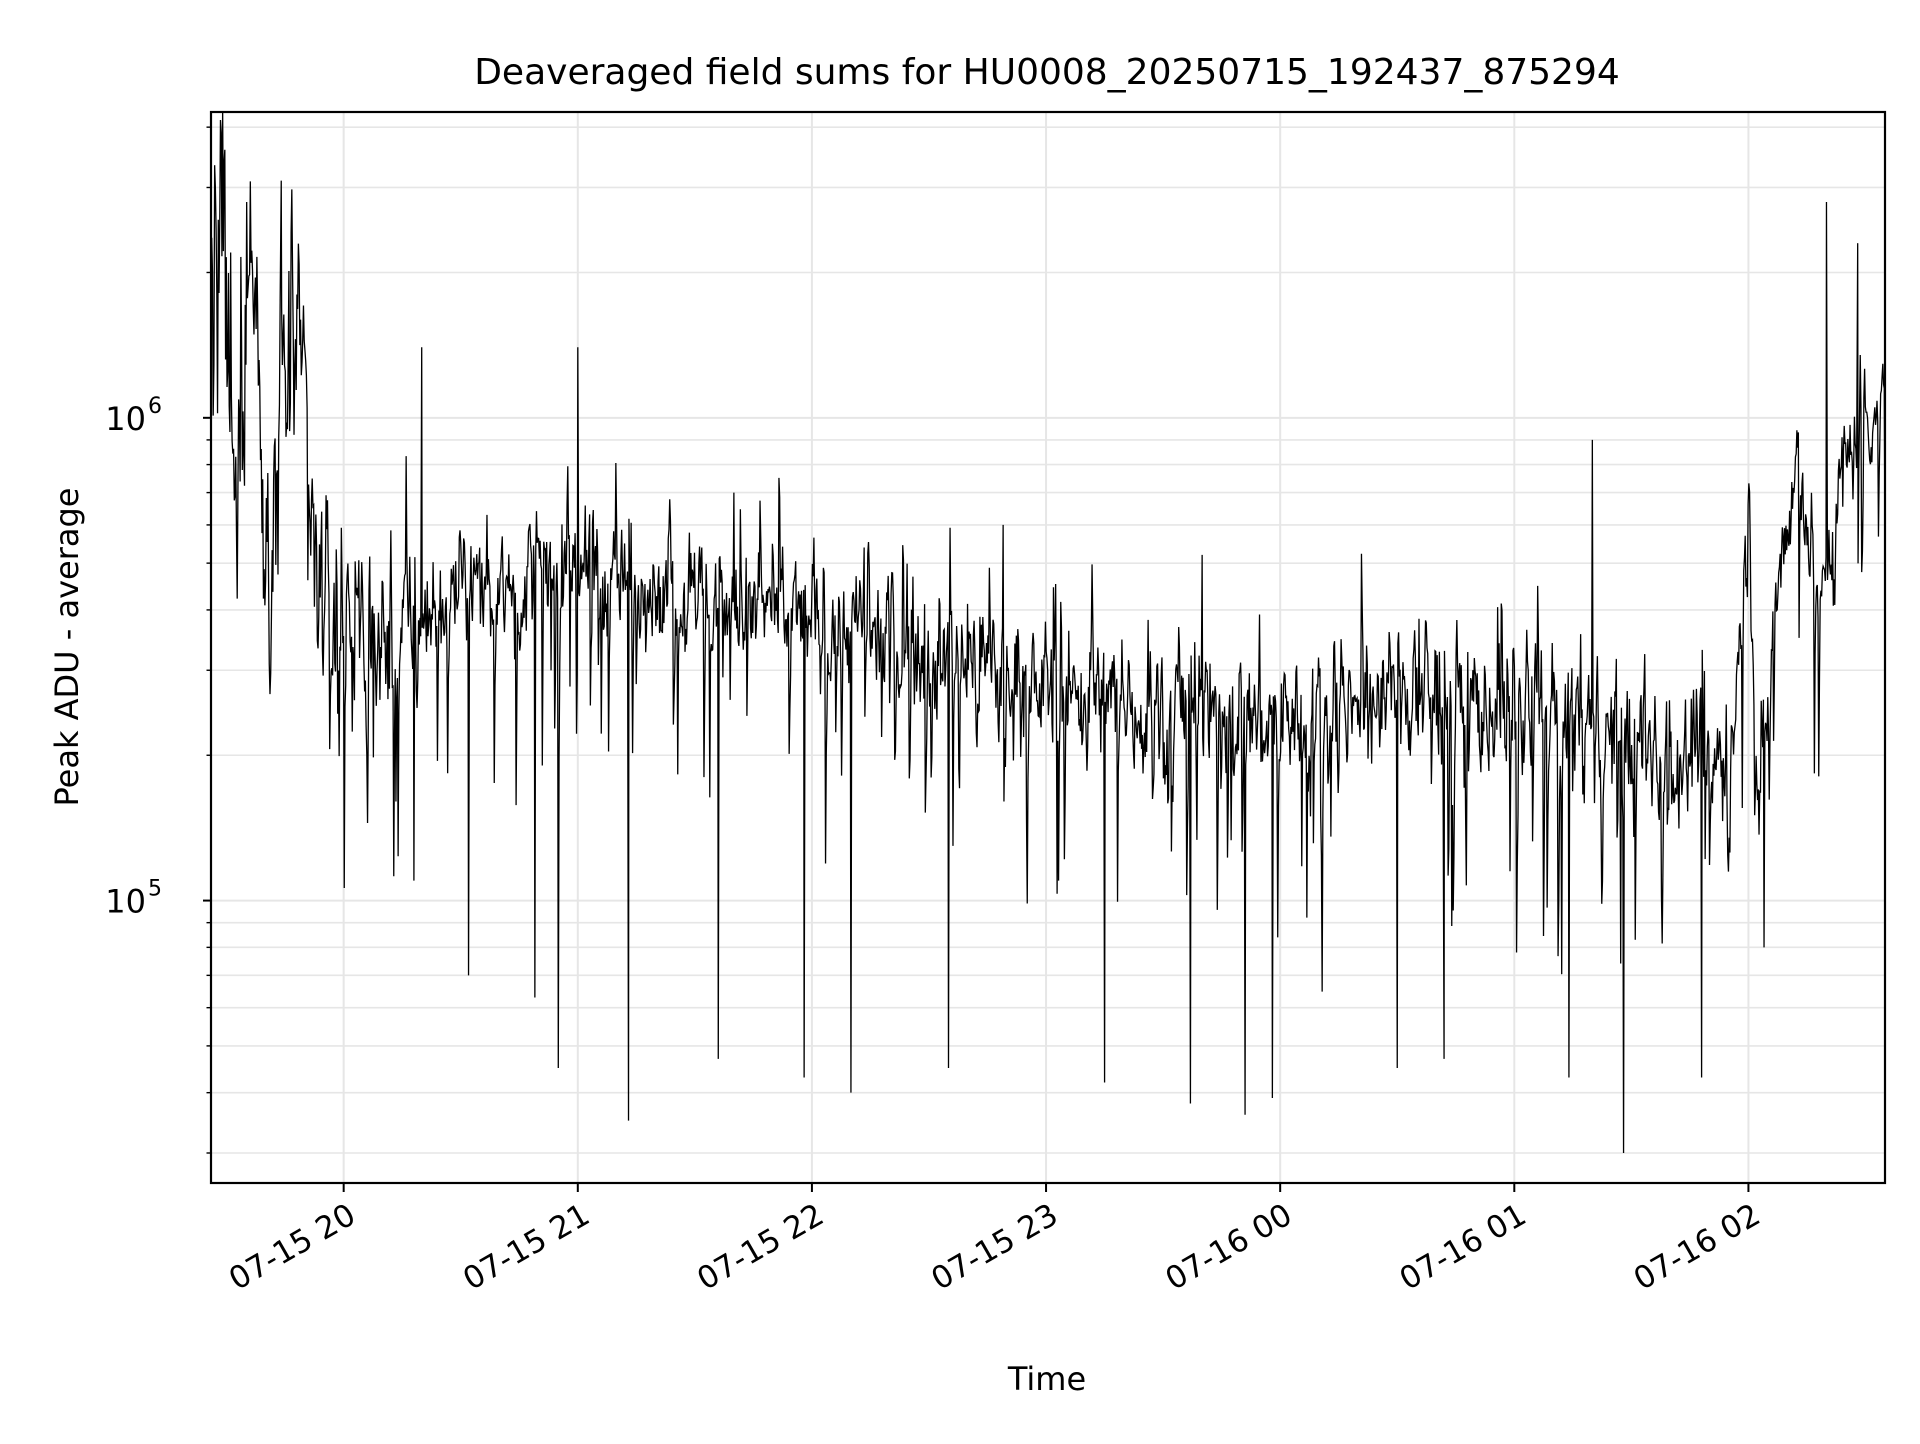  I want to click on y-tick-label-exponent: 5, so click(155, 889).